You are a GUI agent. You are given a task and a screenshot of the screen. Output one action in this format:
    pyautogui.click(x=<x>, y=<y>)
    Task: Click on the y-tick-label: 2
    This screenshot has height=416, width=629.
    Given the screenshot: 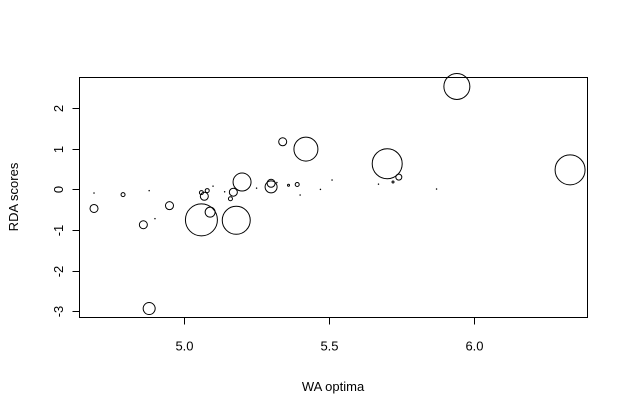 What is the action you would take?
    pyautogui.click(x=58, y=108)
    